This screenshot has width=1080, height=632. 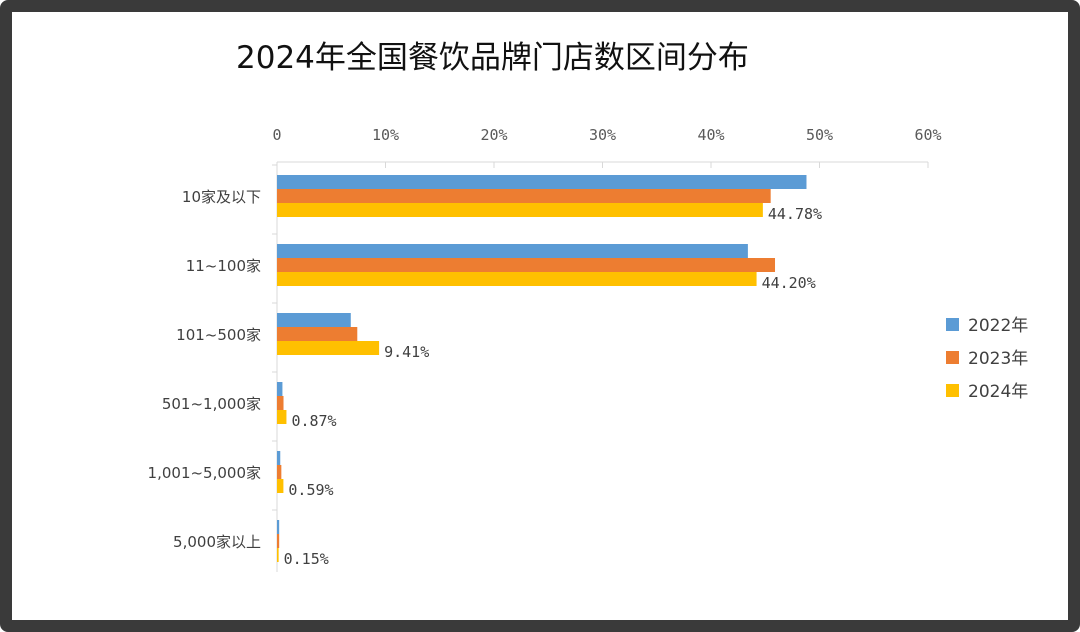 What do you see at coordinates (221, 197) in the screenshot?
I see `category-label: 10家及以下` at bounding box center [221, 197].